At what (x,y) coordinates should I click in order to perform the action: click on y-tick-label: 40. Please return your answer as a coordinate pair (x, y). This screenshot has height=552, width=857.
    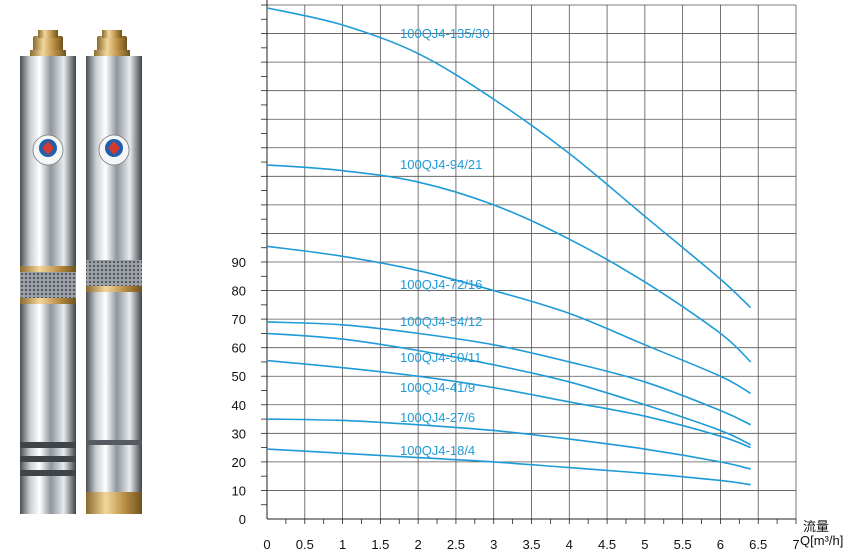
    Looking at the image, I should click on (239, 405).